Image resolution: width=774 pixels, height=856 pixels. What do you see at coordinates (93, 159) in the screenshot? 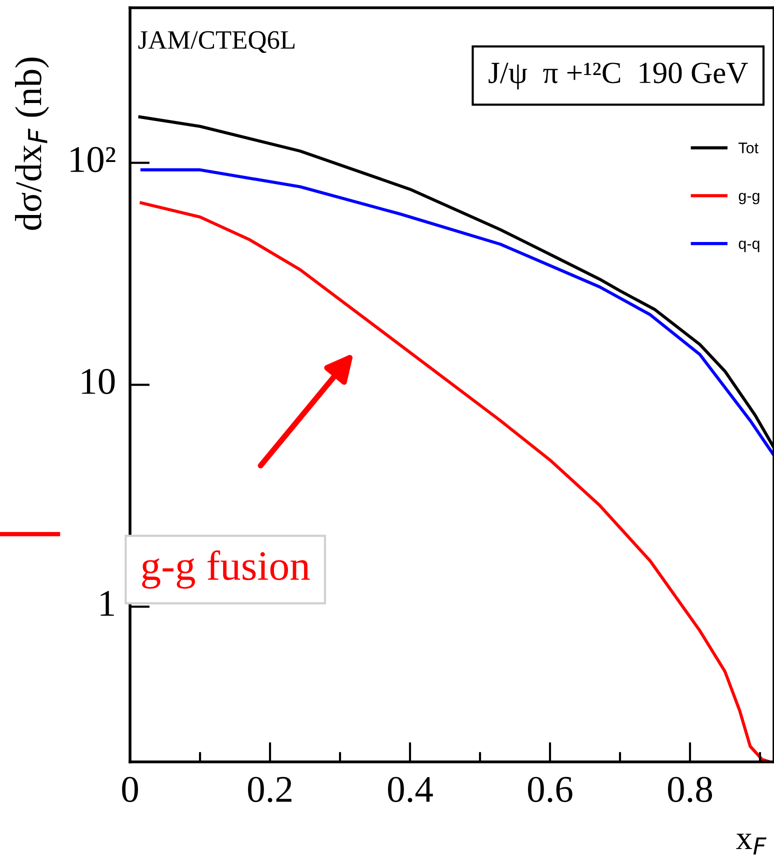
I see `y-tick-label: 10²` at bounding box center [93, 159].